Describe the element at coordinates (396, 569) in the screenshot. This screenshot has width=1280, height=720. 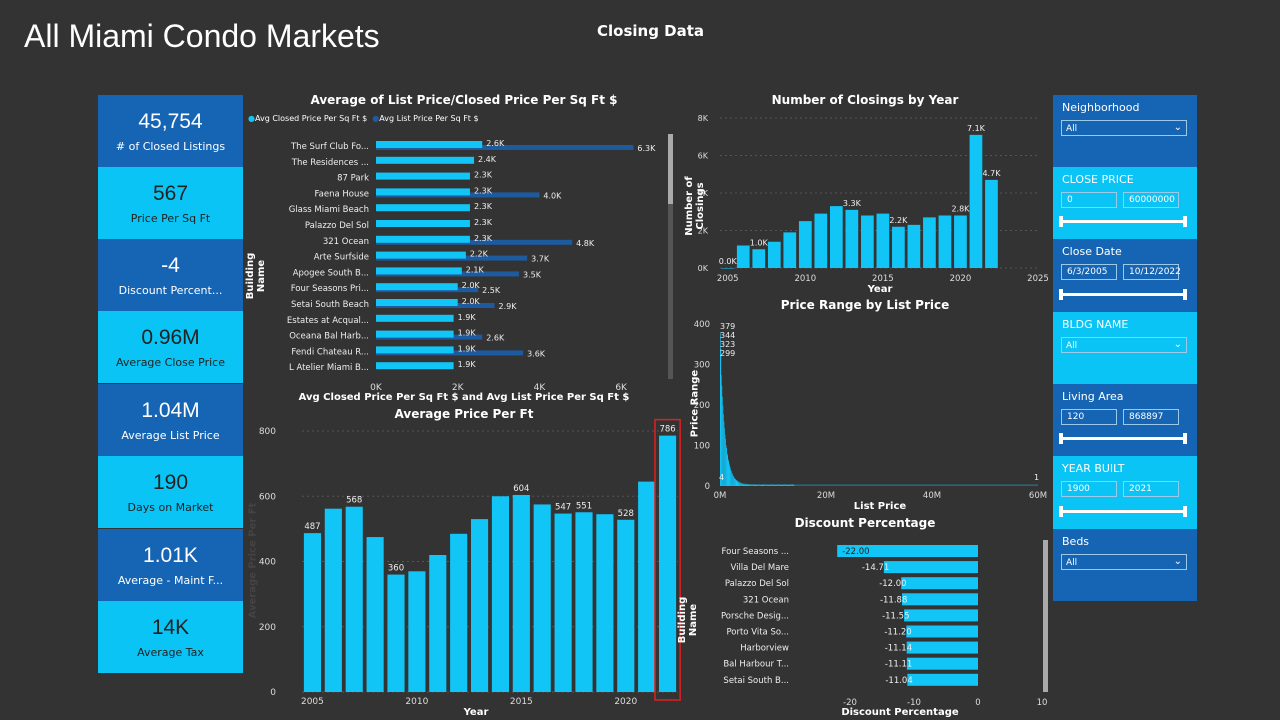
I see `bar-data-label: 360` at that location.